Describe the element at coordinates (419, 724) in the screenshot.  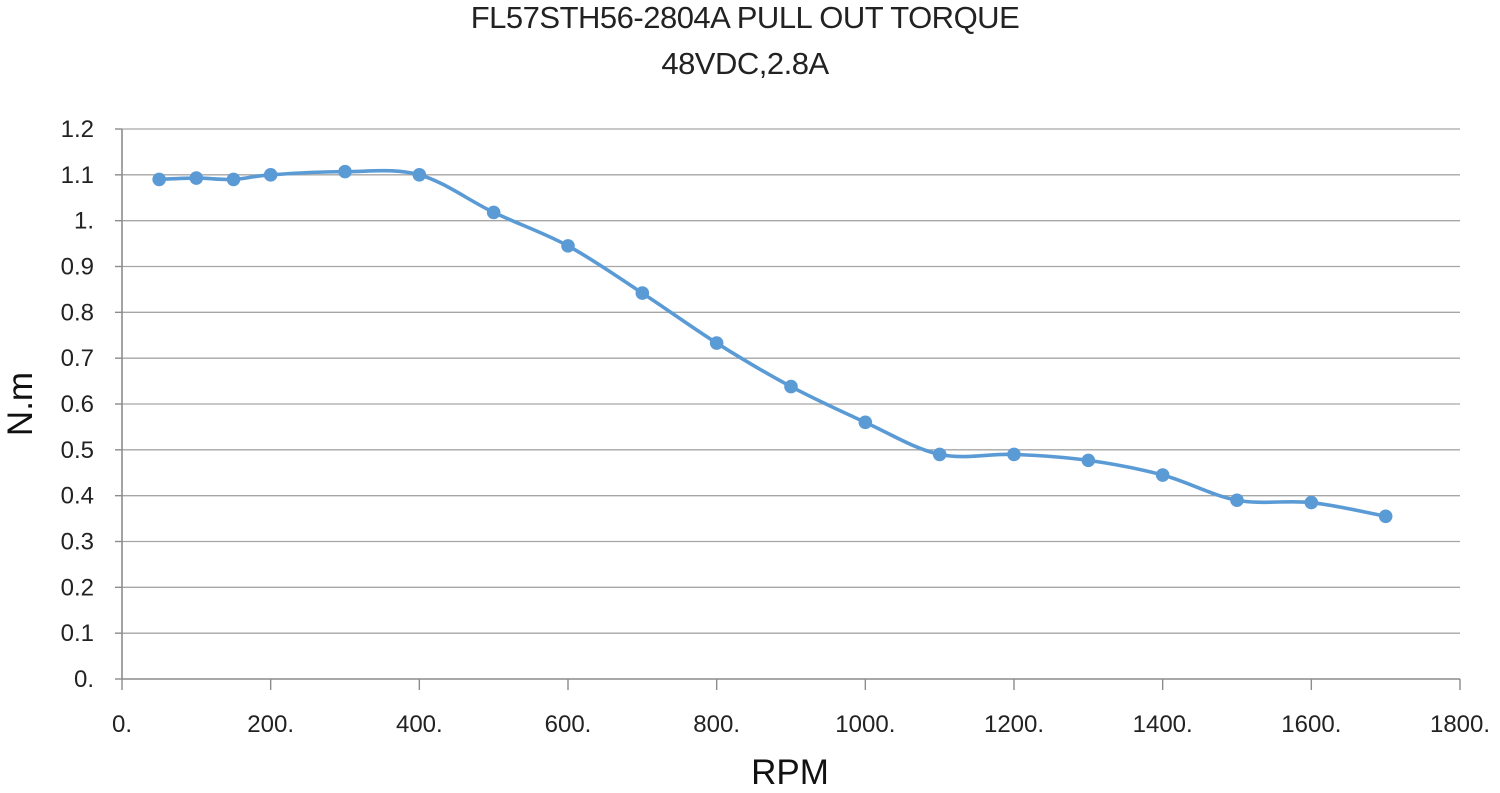
I see `x-tick-label: 400.` at that location.